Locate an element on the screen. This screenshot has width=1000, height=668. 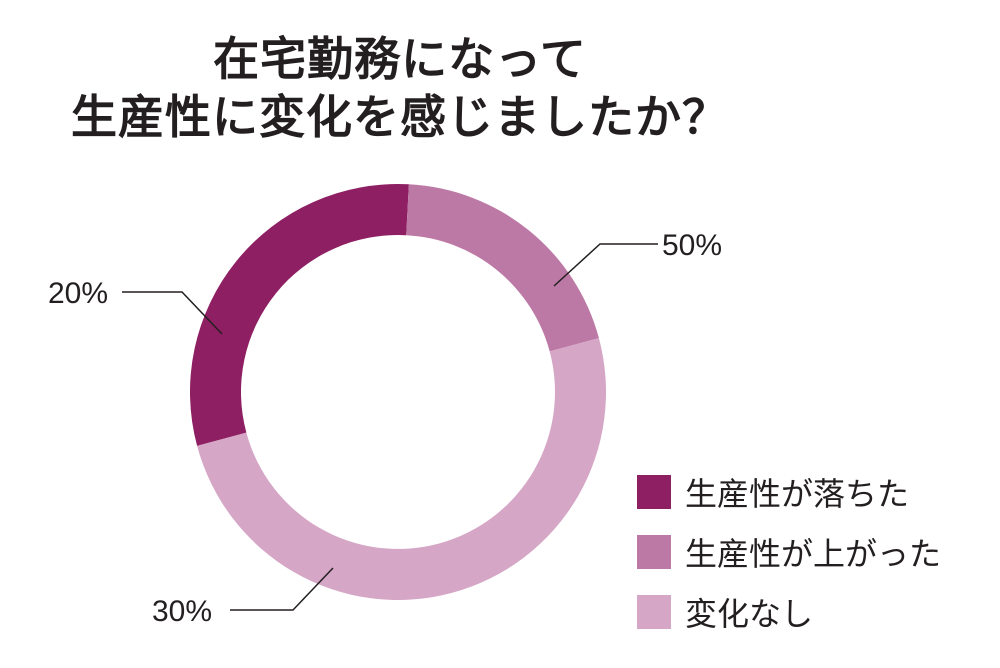
leader-line-increased is located at coordinates (172, 313).